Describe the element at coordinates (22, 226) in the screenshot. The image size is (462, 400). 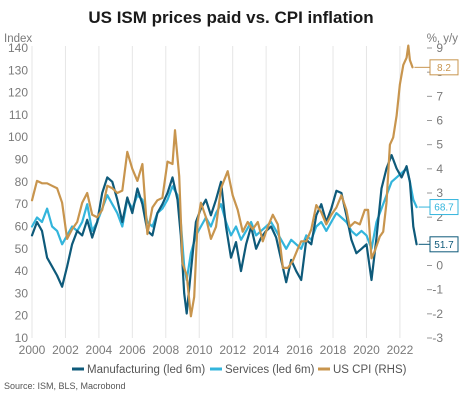
I see `left-tick-label-60: 60` at that location.